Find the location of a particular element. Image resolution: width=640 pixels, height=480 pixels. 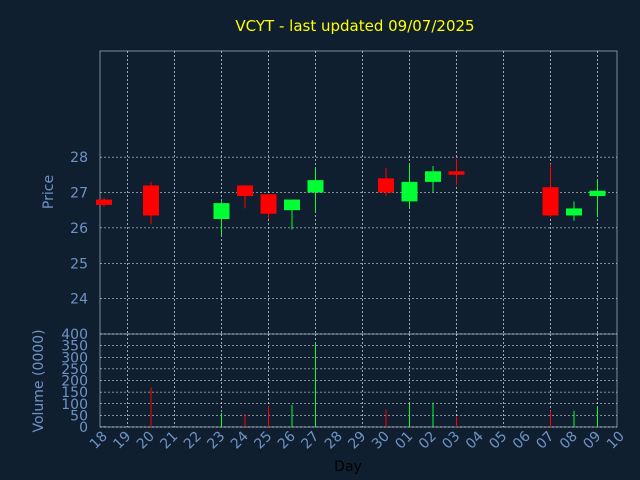

volume-tick-label: 250 is located at coordinates (74, 370).